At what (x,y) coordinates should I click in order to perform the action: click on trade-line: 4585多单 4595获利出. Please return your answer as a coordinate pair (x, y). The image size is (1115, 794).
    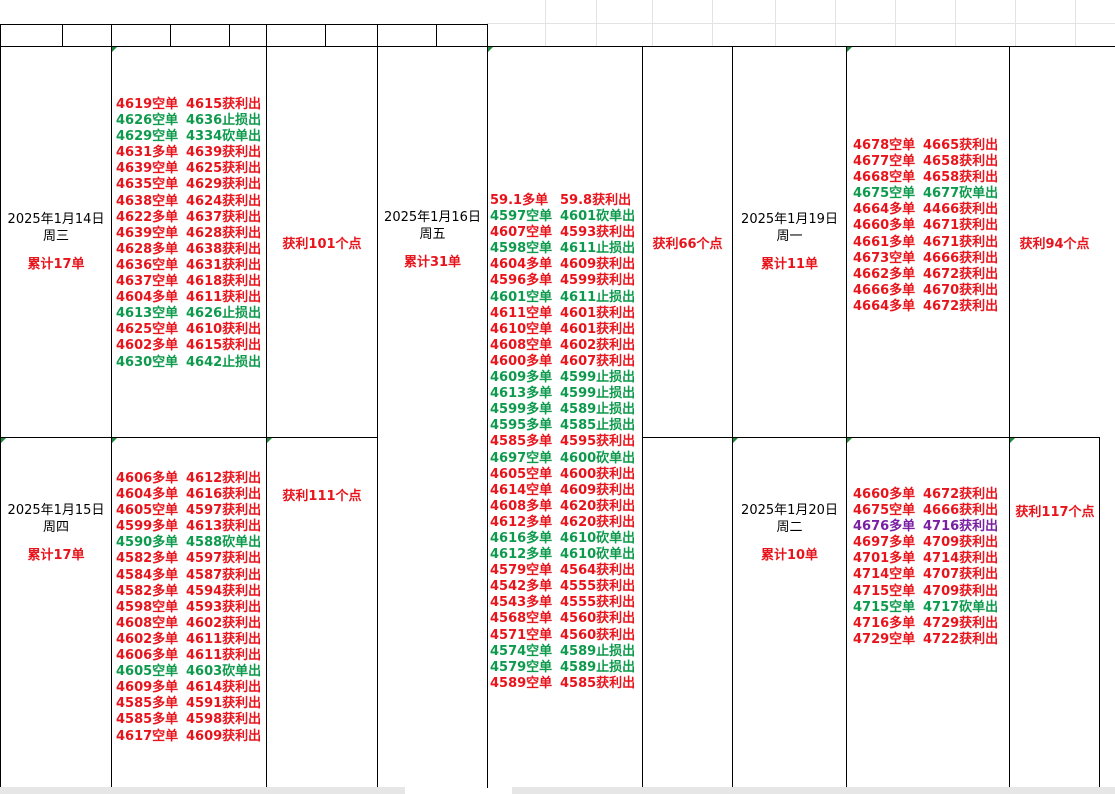
    Looking at the image, I should click on (562, 442).